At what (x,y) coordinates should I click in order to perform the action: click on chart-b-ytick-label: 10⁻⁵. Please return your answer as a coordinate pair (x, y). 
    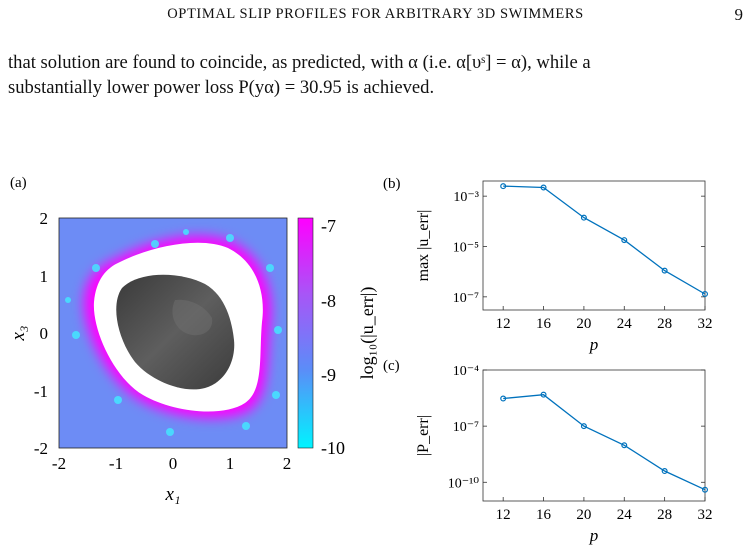
    Looking at the image, I should click on (466, 247).